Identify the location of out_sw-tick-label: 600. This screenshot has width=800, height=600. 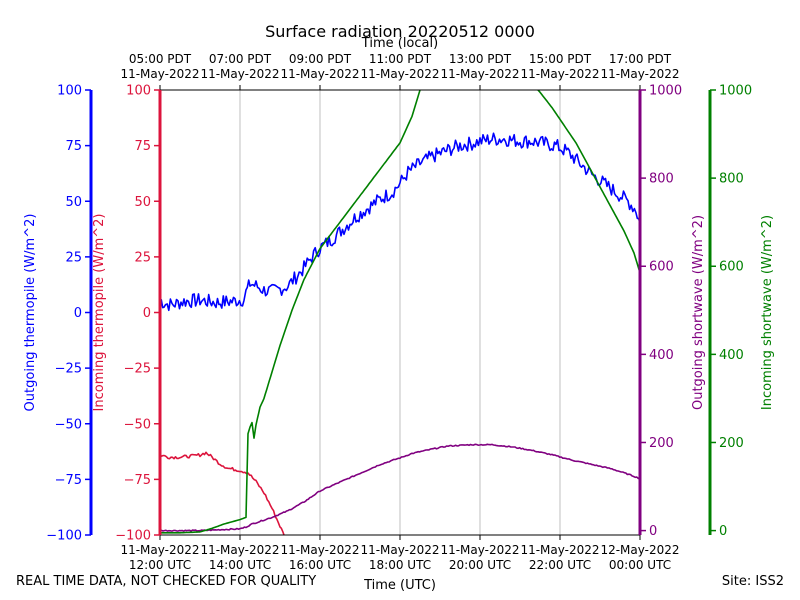
(661, 267).